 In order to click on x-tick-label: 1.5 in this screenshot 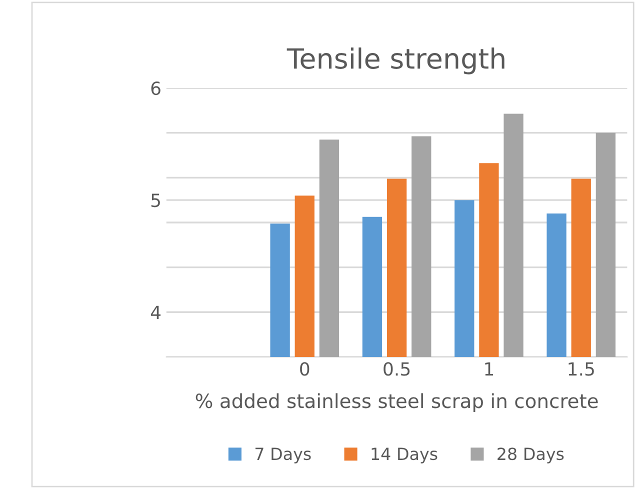, I will do `click(581, 369)`.